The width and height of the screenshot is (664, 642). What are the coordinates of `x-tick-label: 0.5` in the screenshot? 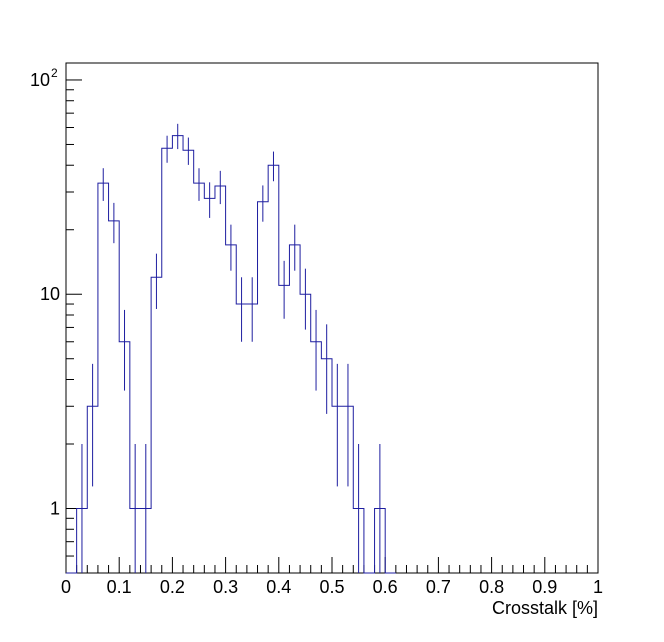 It's located at (331, 587).